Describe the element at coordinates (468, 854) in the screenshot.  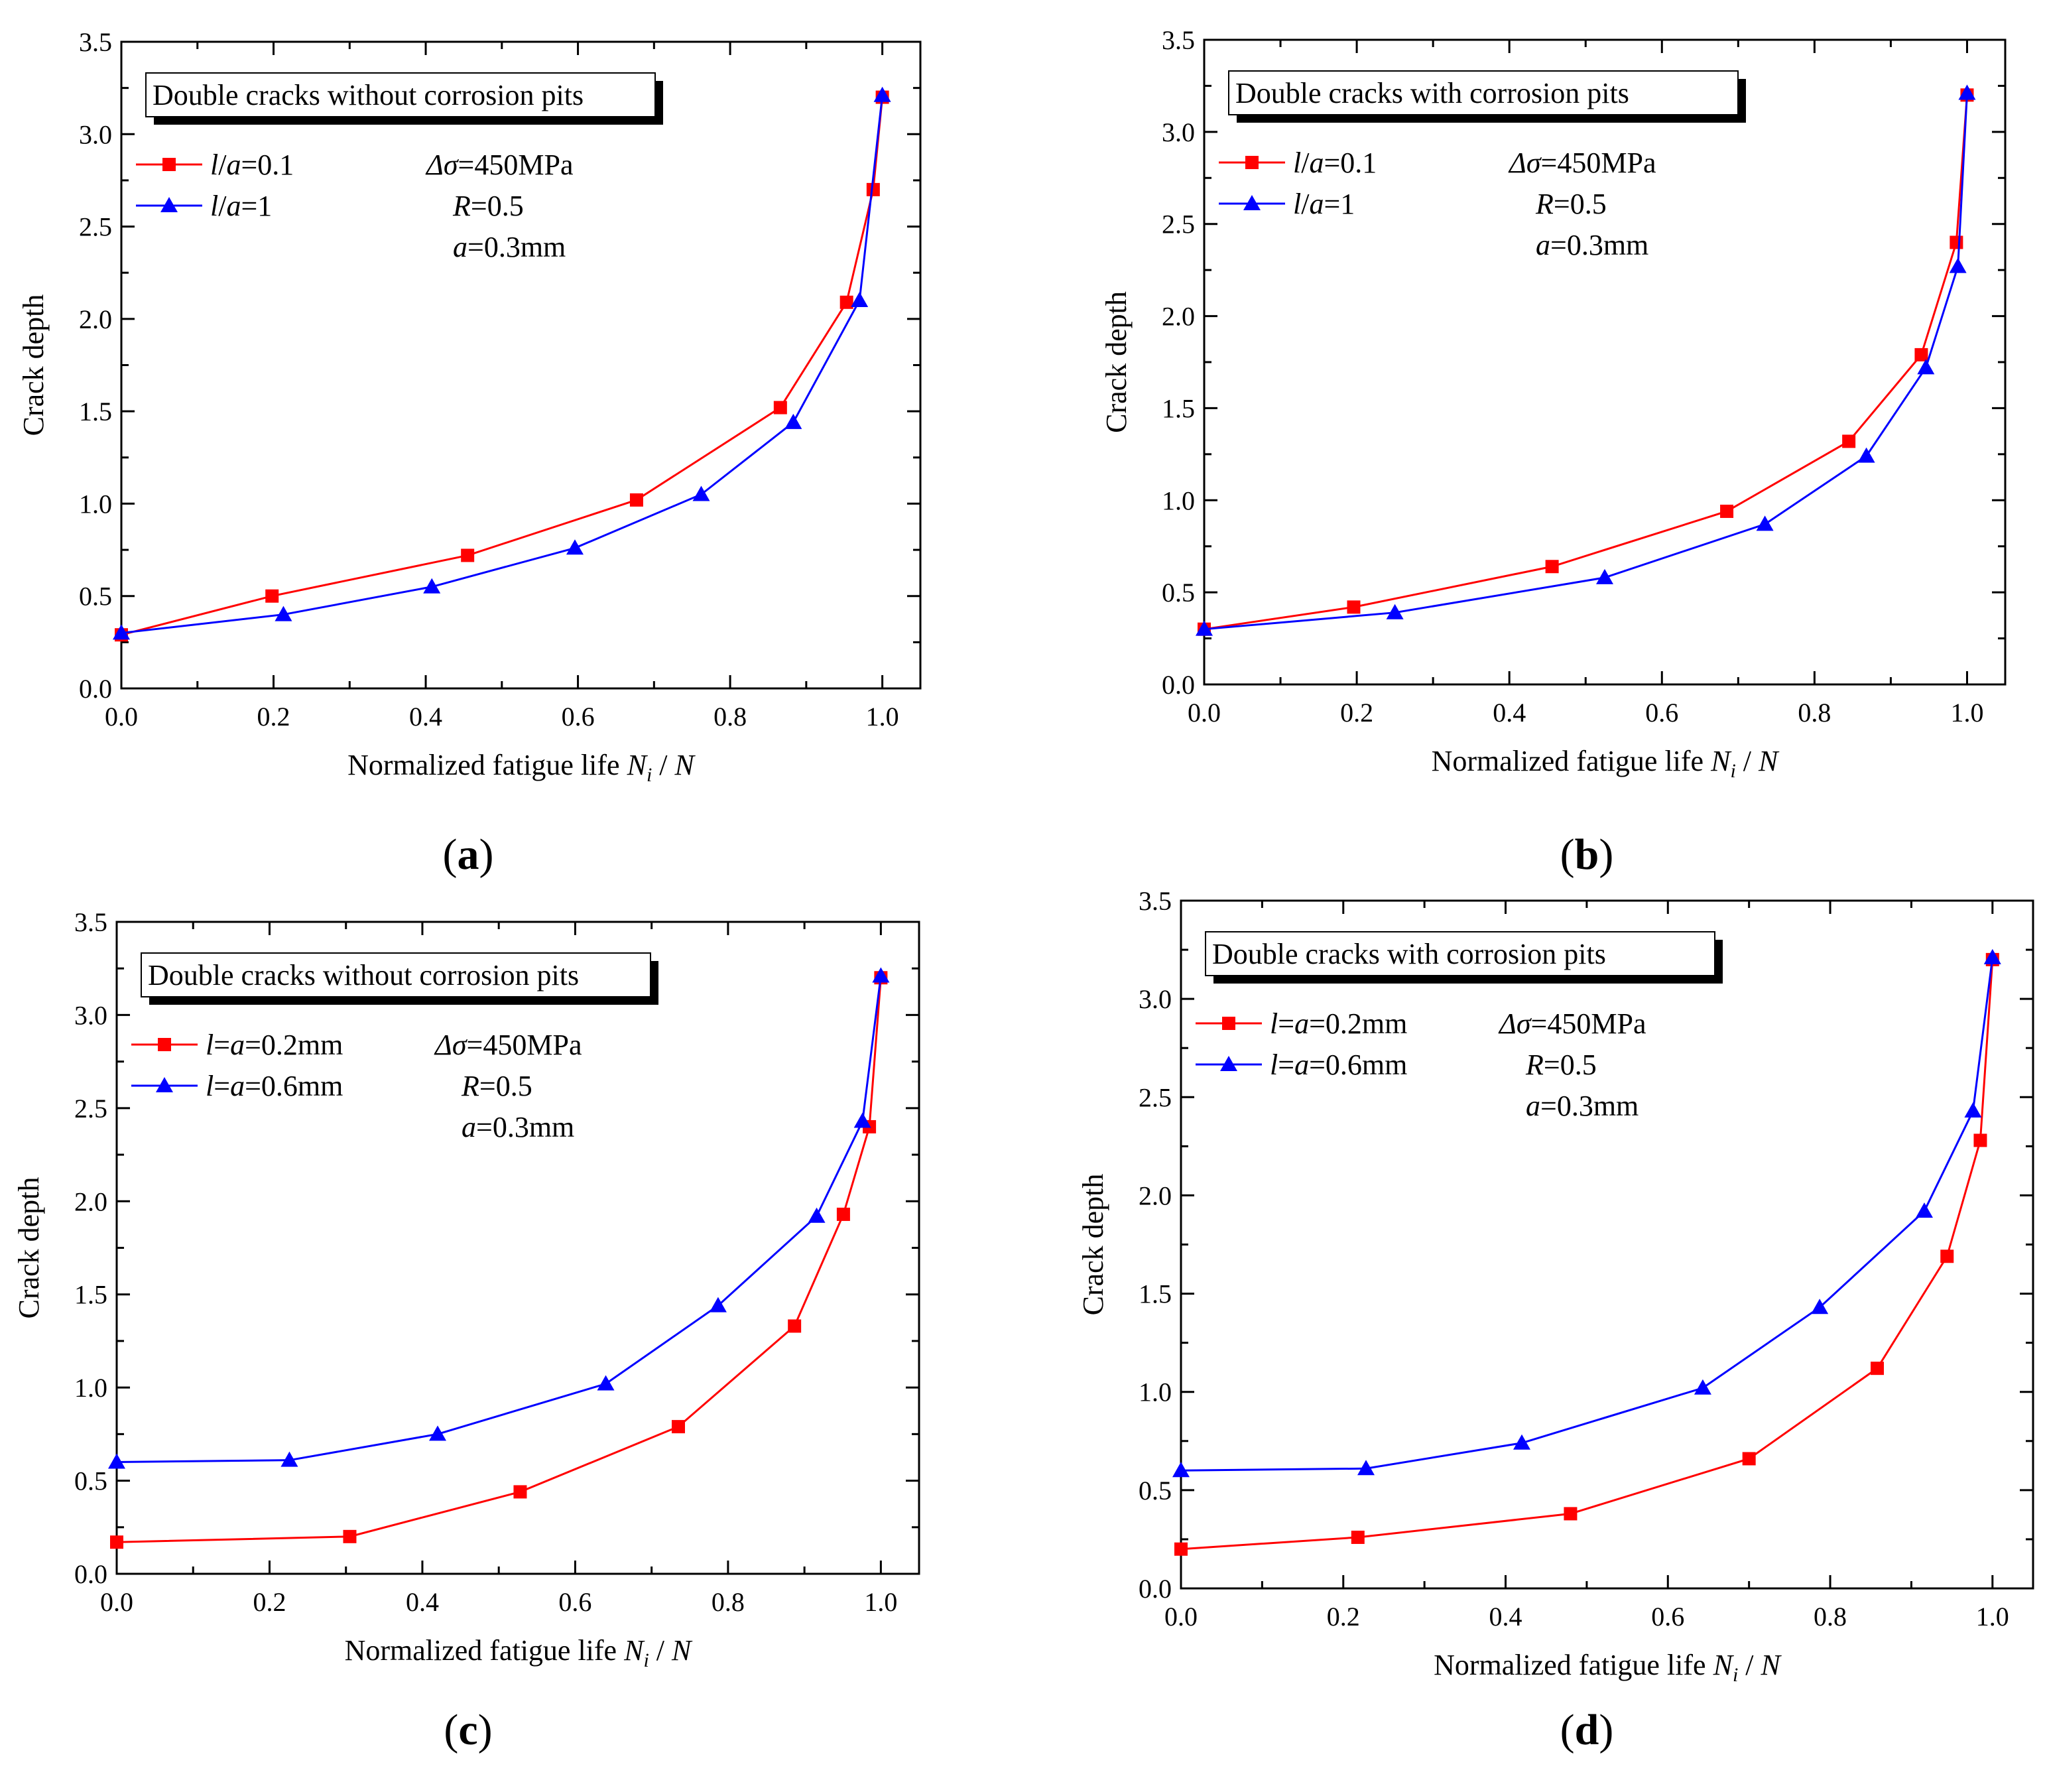
I see `panel-label: (a)` at that location.